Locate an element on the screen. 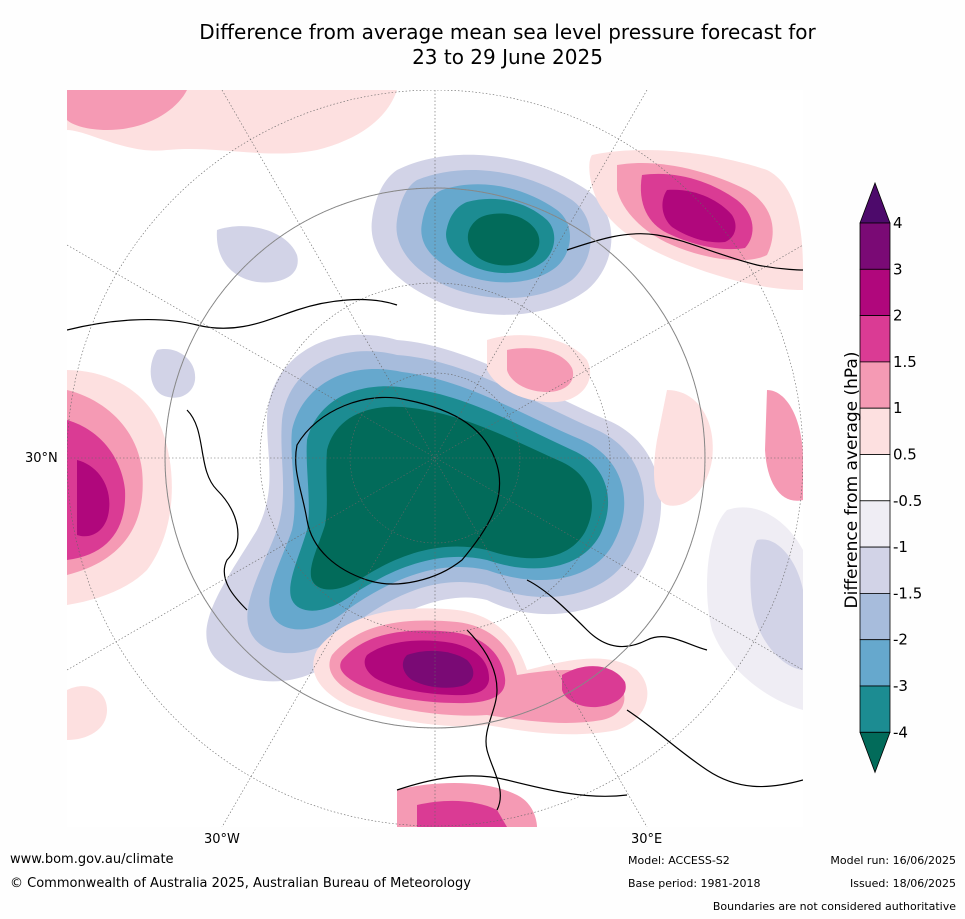 Image resolution: width=965 pixels, height=919 pixels. footer-website: www.bom.gov.au/climate is located at coordinates (92, 859).